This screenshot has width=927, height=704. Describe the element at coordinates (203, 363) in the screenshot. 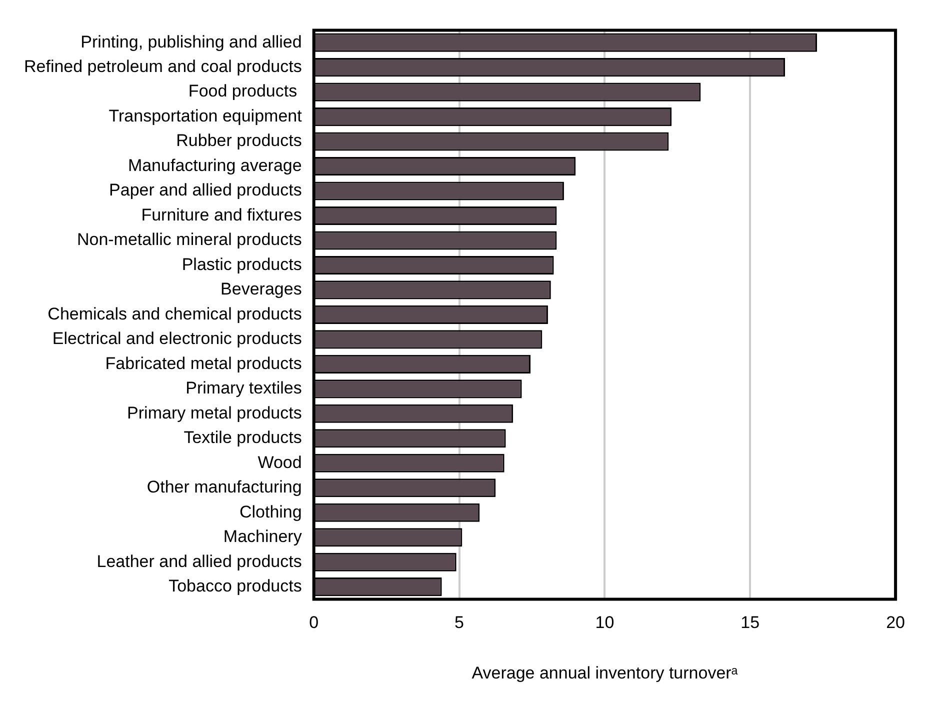

I see `y-tick-label: Fabricated metal products` at that location.